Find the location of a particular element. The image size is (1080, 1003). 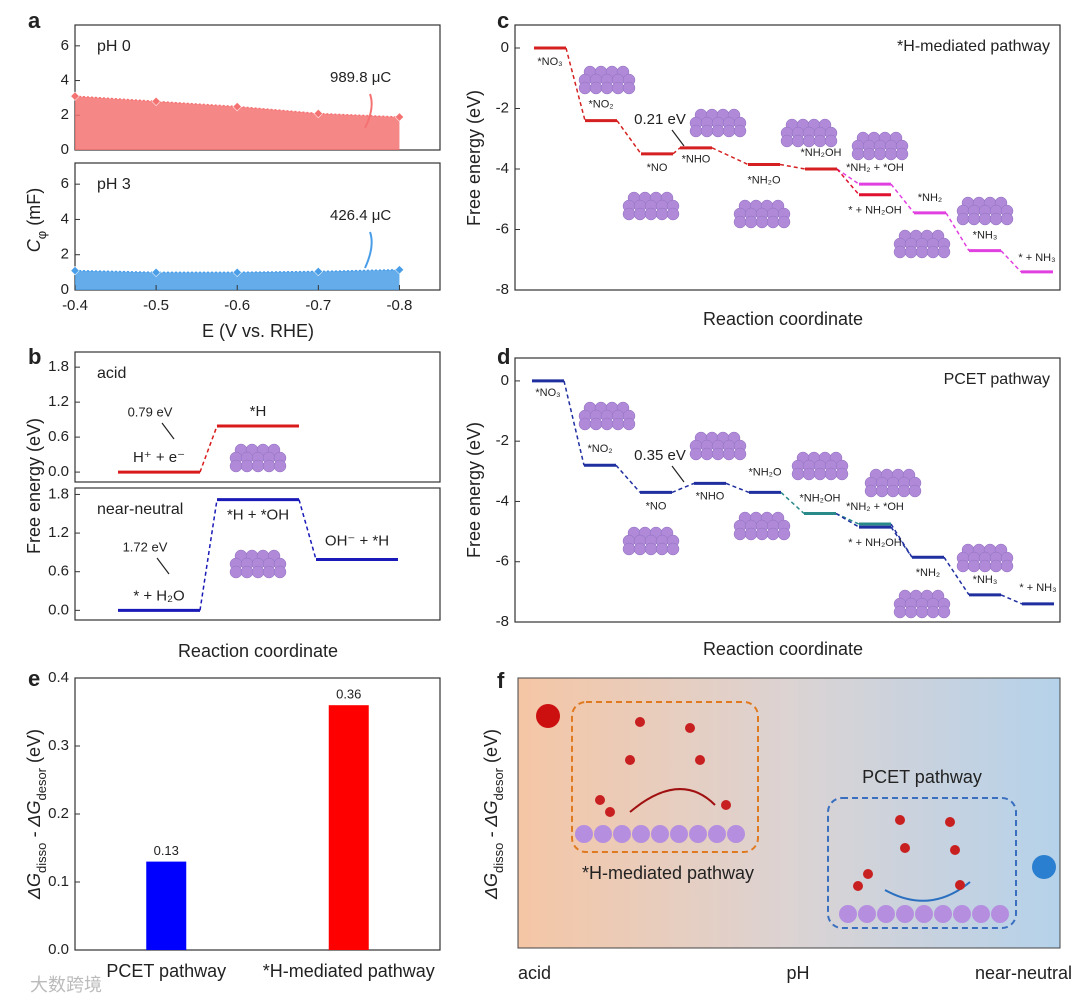

y-tick-label: 6 is located at coordinates (65, 45).